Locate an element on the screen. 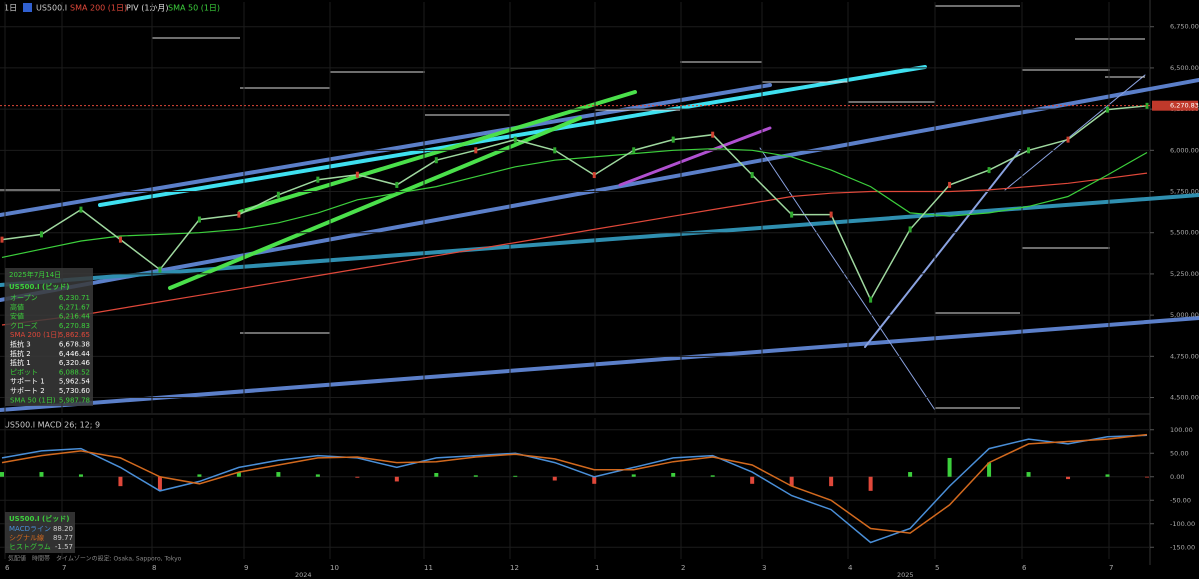  last-price-box is located at coordinates (1175, 105).